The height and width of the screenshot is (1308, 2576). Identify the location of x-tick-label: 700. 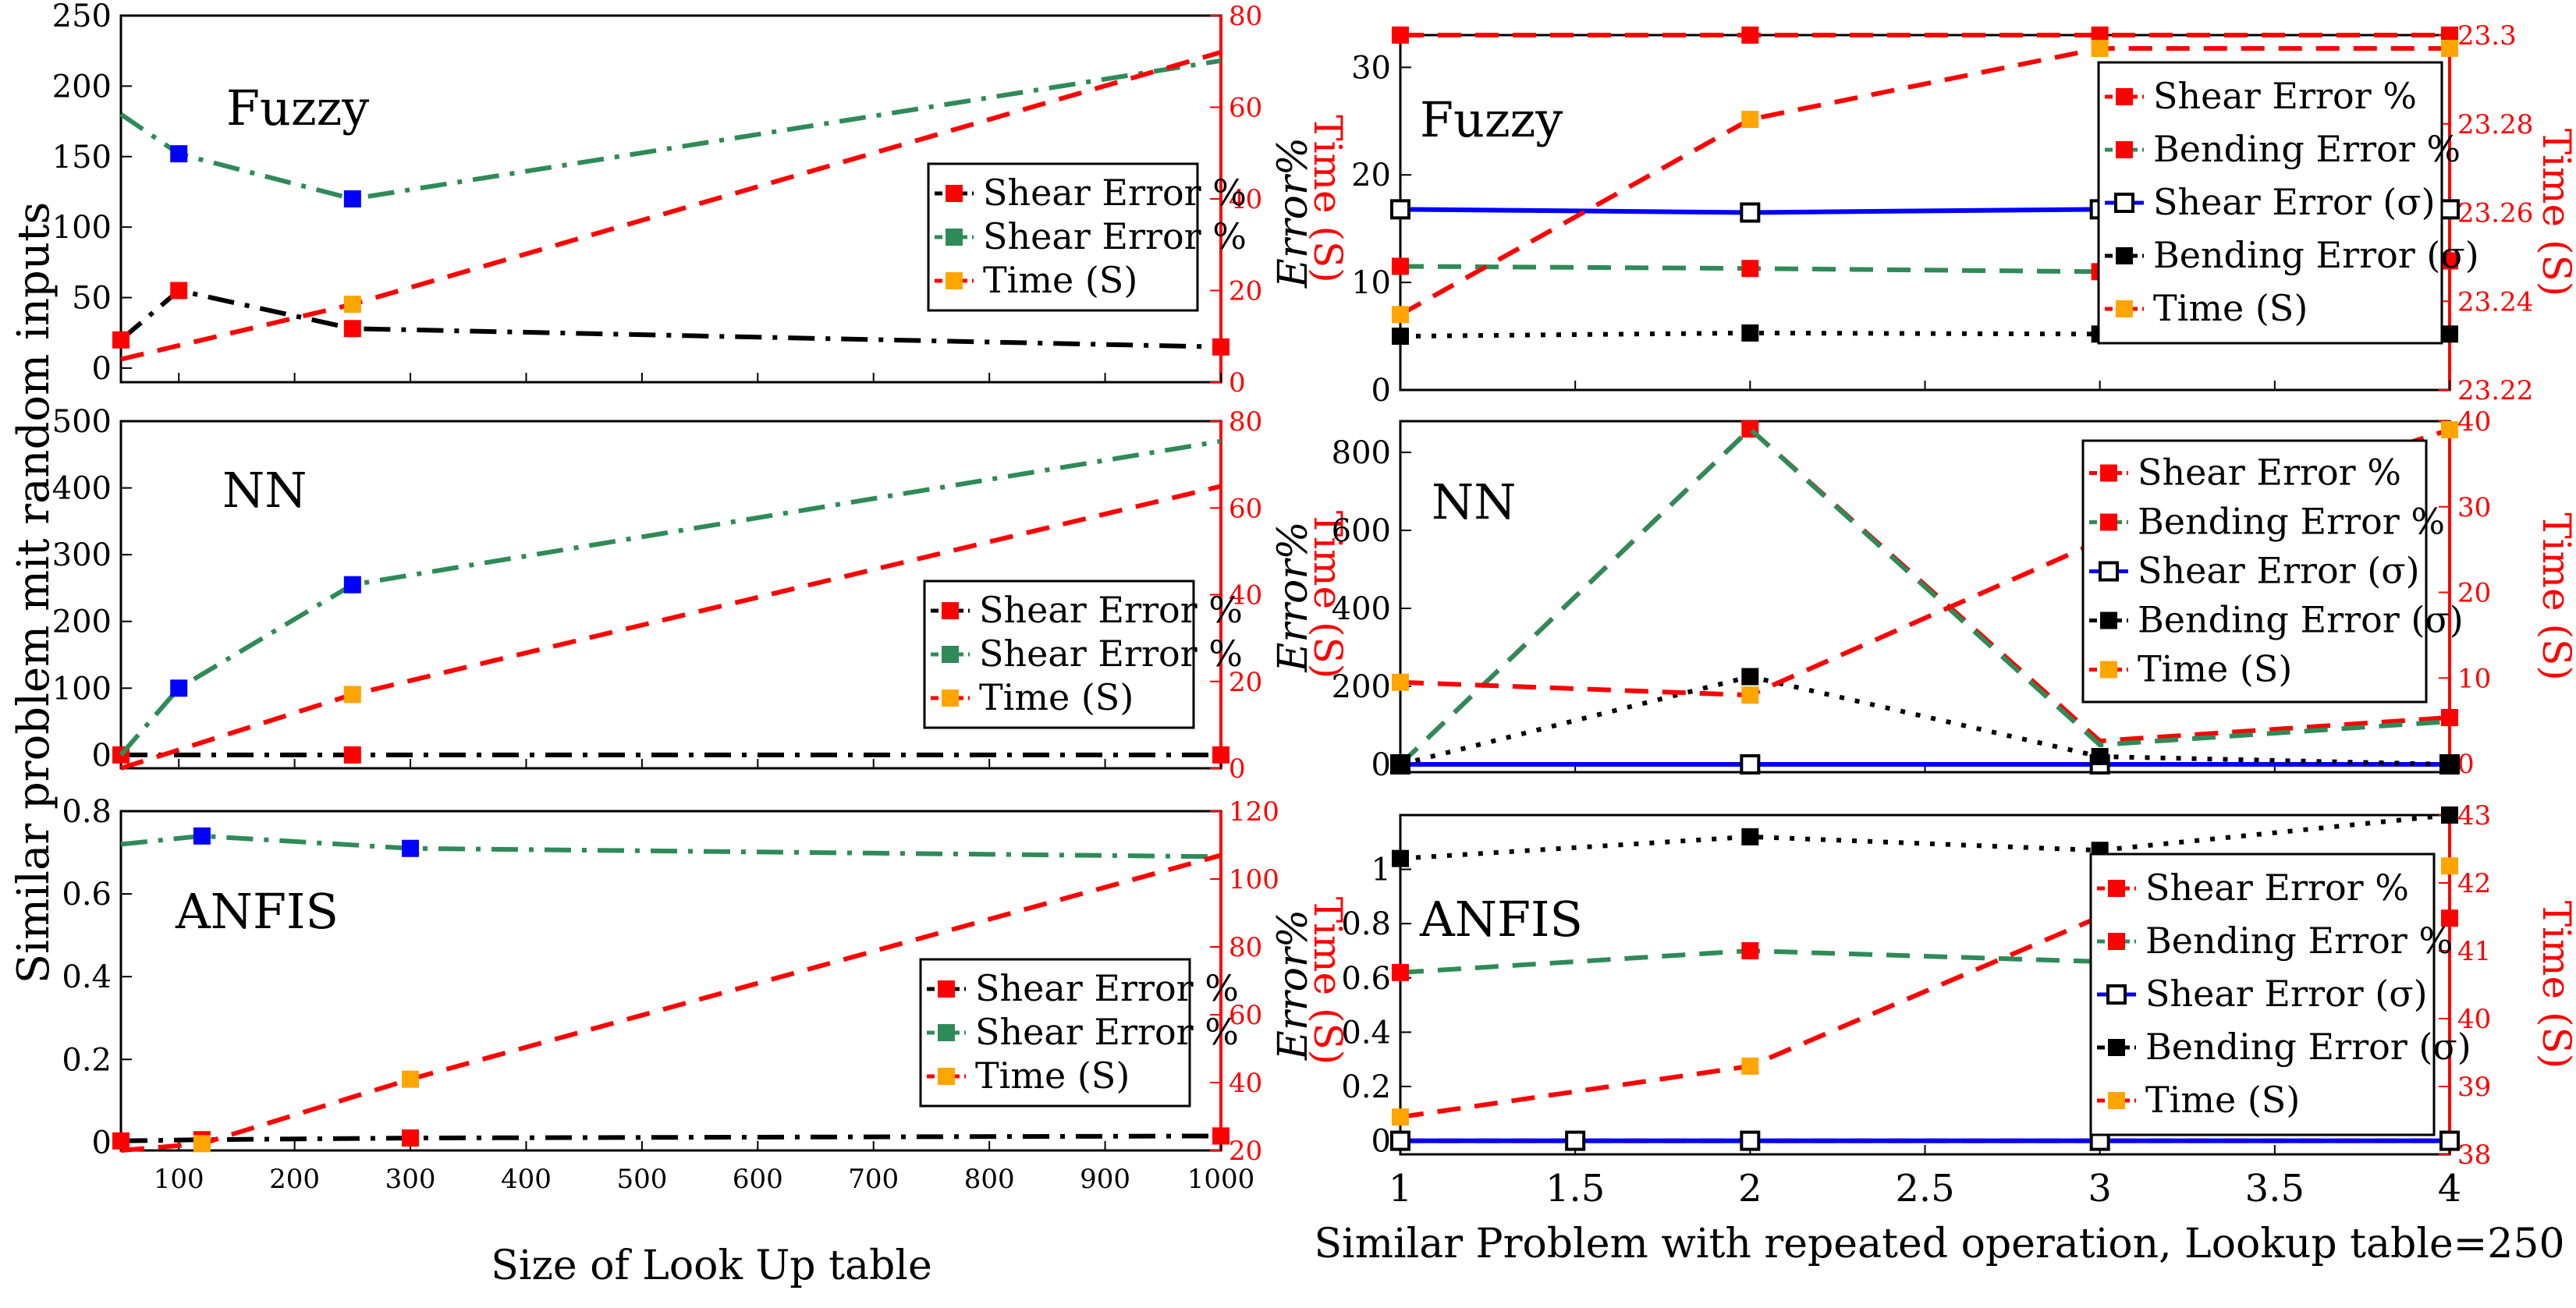
(873, 1179).